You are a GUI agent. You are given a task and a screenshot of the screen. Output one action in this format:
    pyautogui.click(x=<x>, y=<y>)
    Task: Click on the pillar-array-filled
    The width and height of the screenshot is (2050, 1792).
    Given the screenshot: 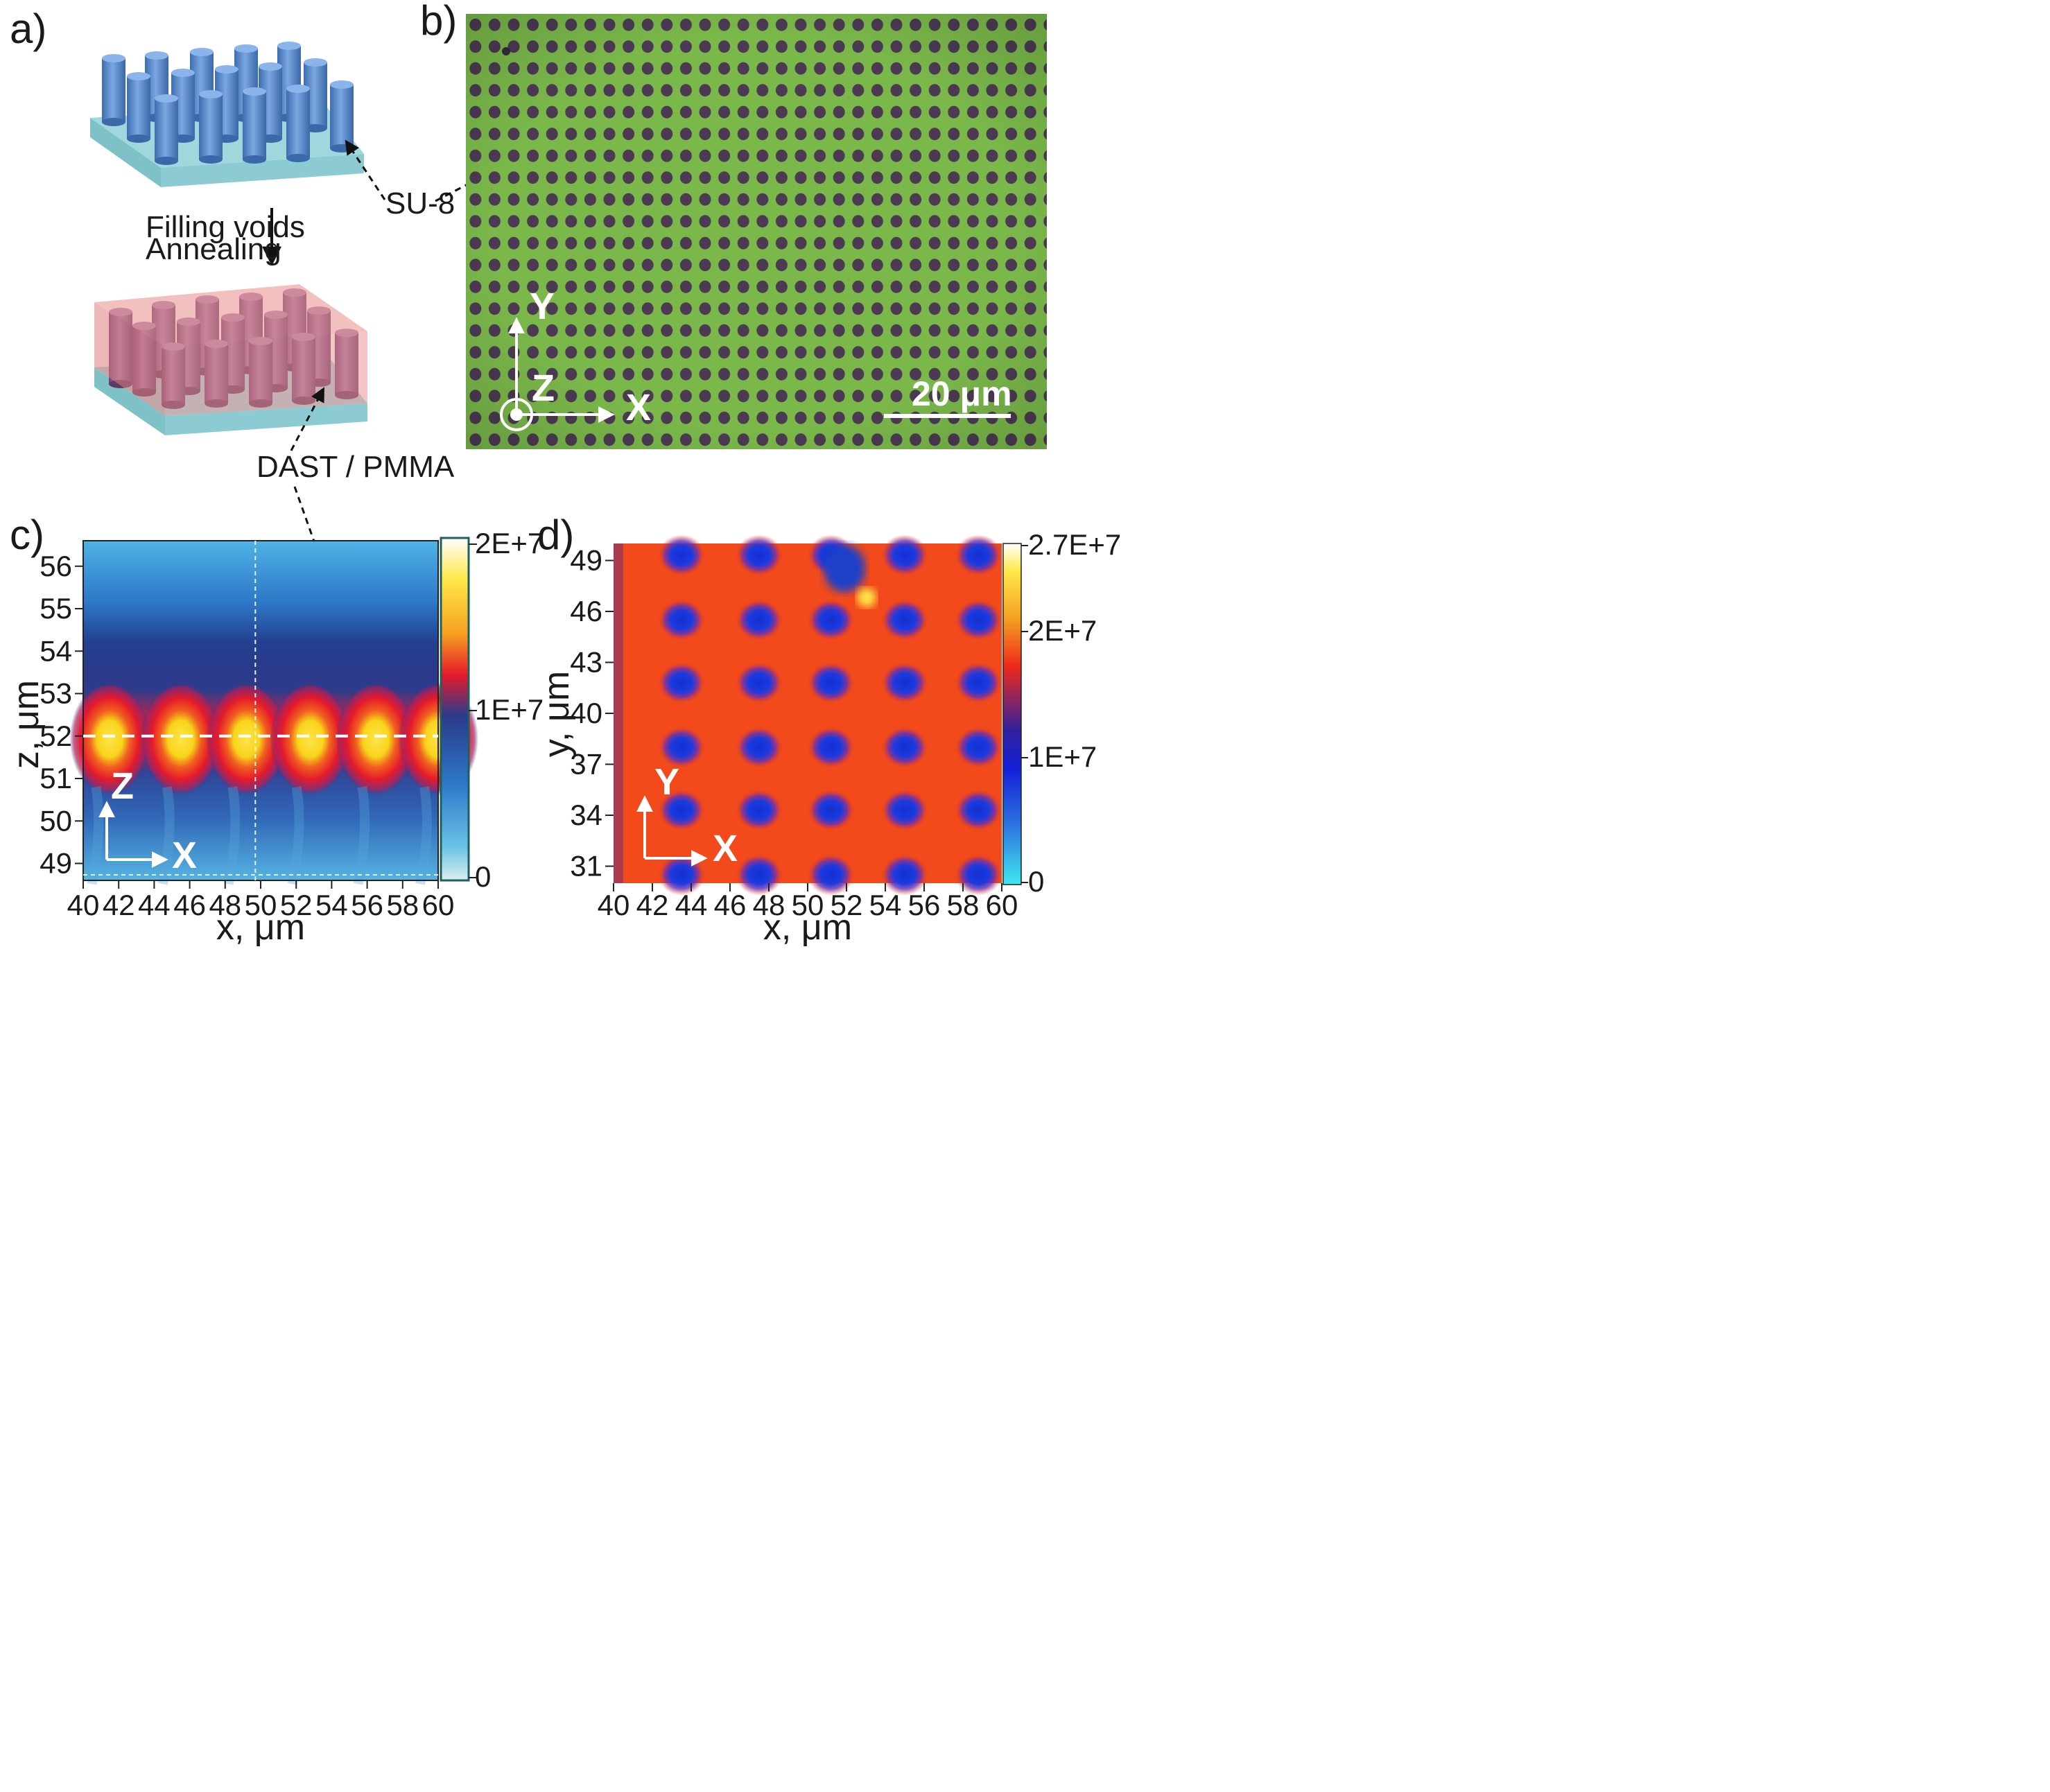 What is the action you would take?
    pyautogui.click(x=230, y=359)
    